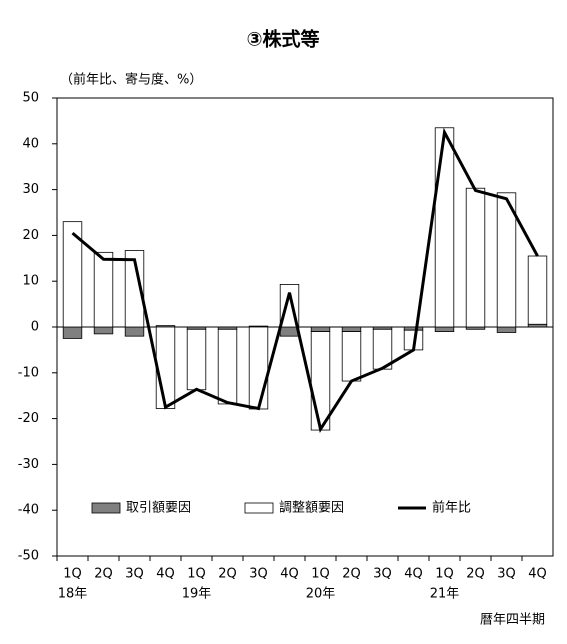  What do you see at coordinates (321, 594) in the screenshot?
I see `year-label: 20年` at bounding box center [321, 594].